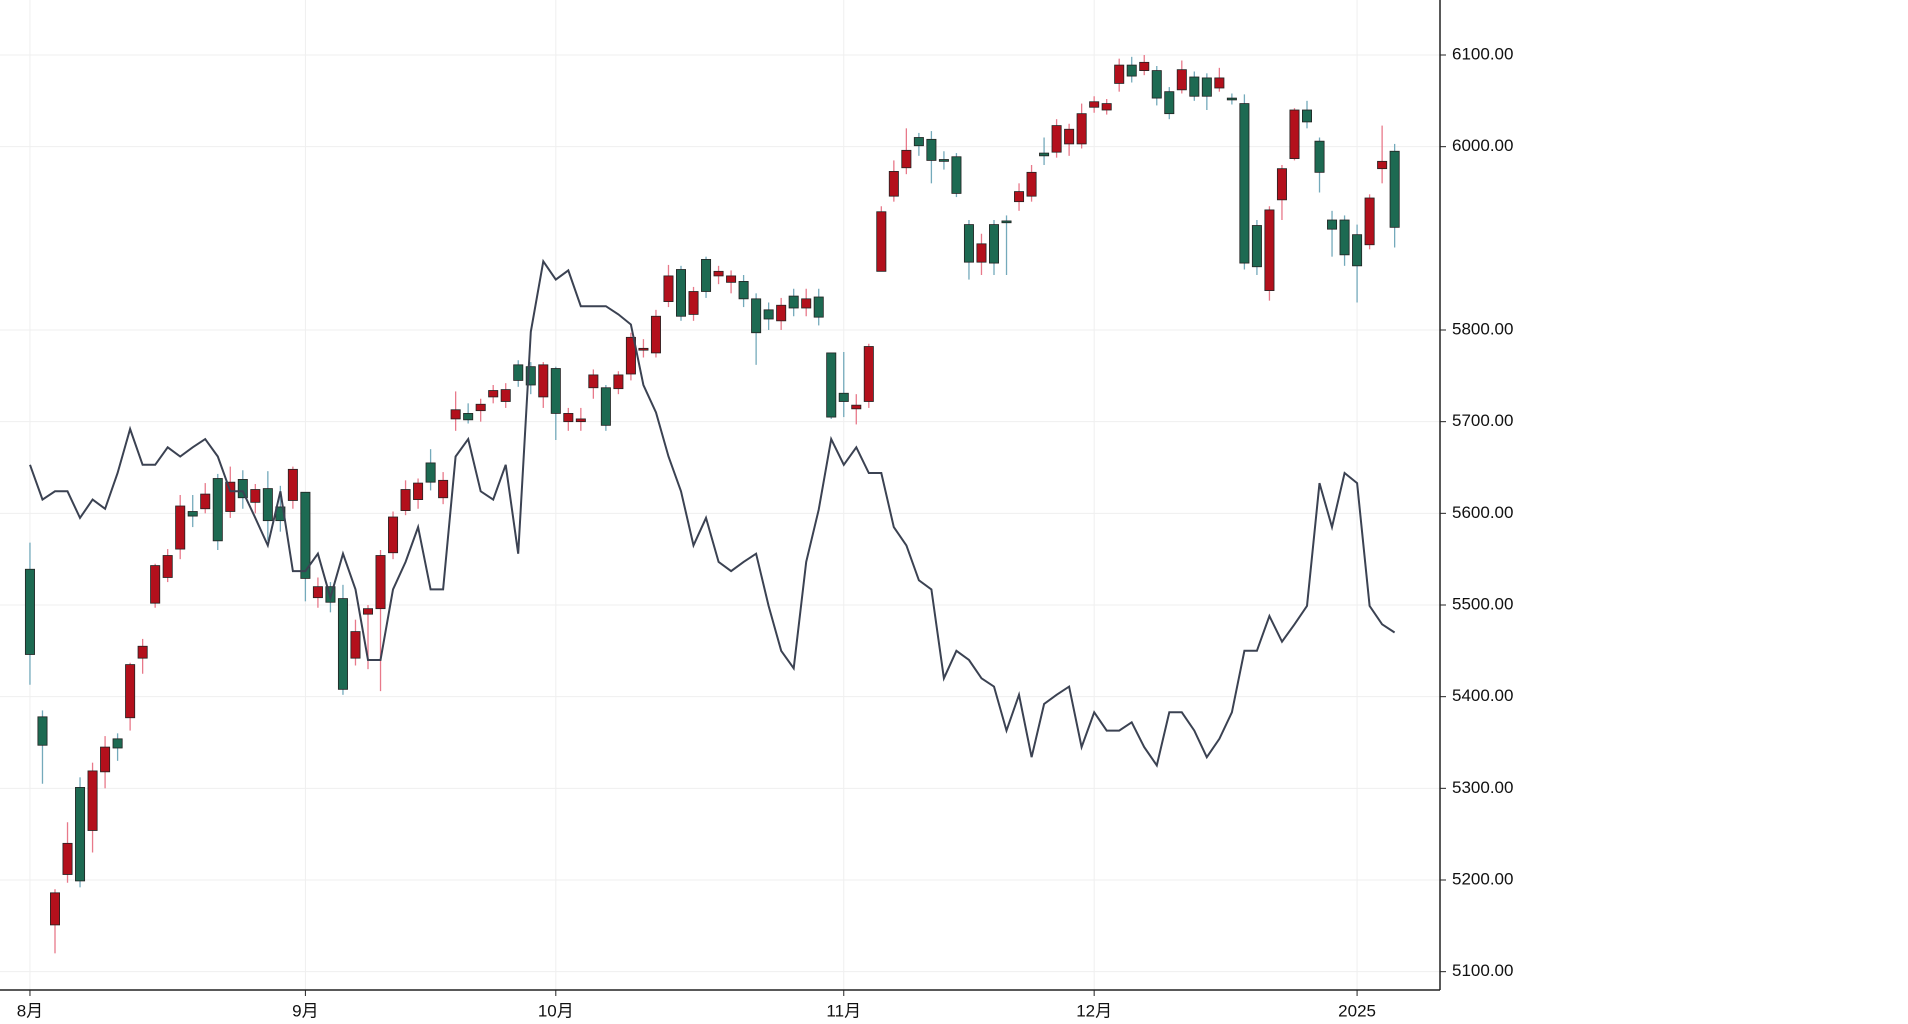 The height and width of the screenshot is (1024, 1908). Describe the element at coordinates (1482, 145) in the screenshot. I see `y-tick-label: 6000.00` at that location.